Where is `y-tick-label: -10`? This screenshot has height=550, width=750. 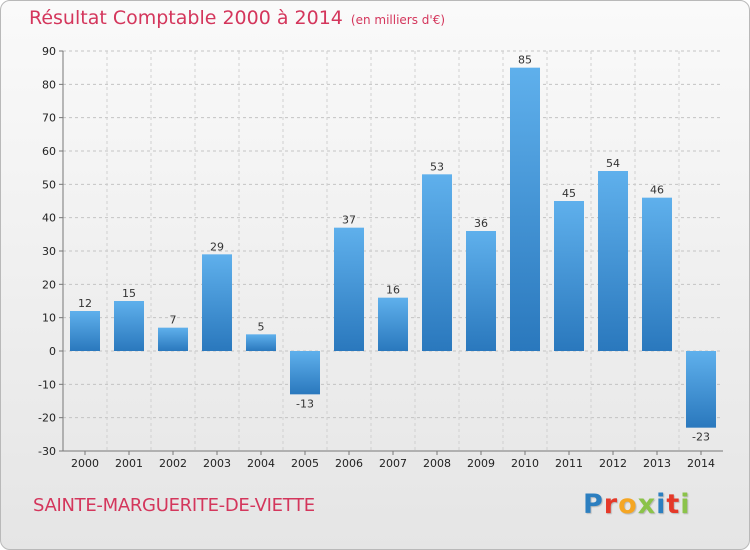
y-tick-label: -10 is located at coordinates (47, 384).